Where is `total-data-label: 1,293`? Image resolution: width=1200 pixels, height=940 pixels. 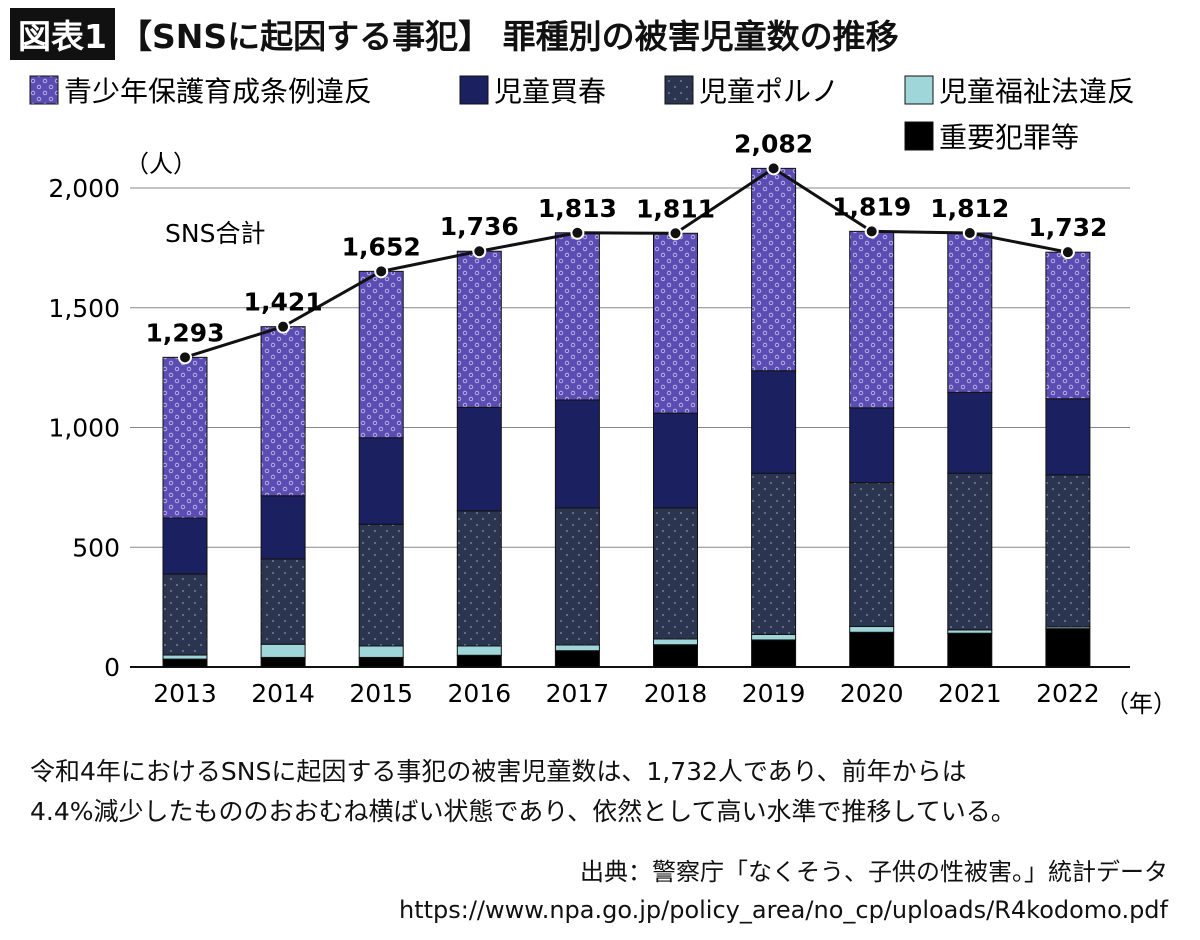
total-data-label: 1,293 is located at coordinates (184, 332).